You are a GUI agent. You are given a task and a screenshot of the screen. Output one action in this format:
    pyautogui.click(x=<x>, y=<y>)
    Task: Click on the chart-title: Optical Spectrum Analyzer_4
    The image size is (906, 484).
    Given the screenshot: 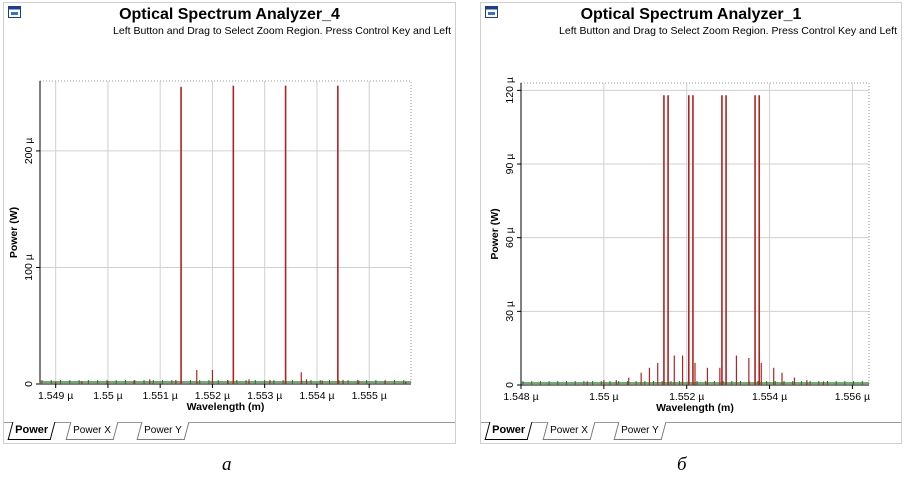 What is the action you would take?
    pyautogui.click(x=229, y=14)
    